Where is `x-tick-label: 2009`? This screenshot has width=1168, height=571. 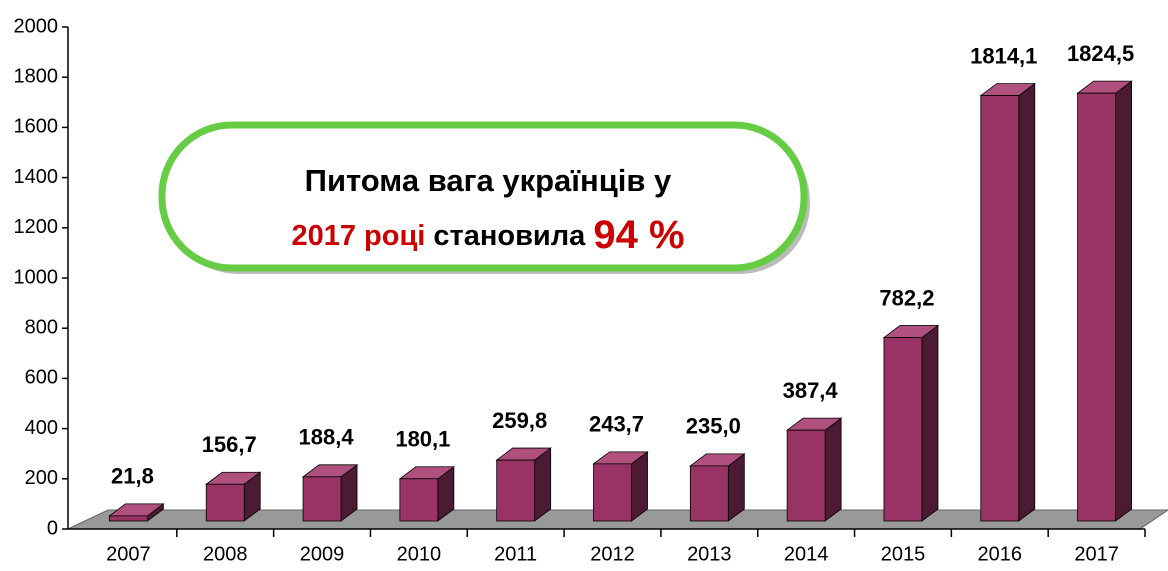
x-tick-label: 2009 is located at coordinates (322, 554).